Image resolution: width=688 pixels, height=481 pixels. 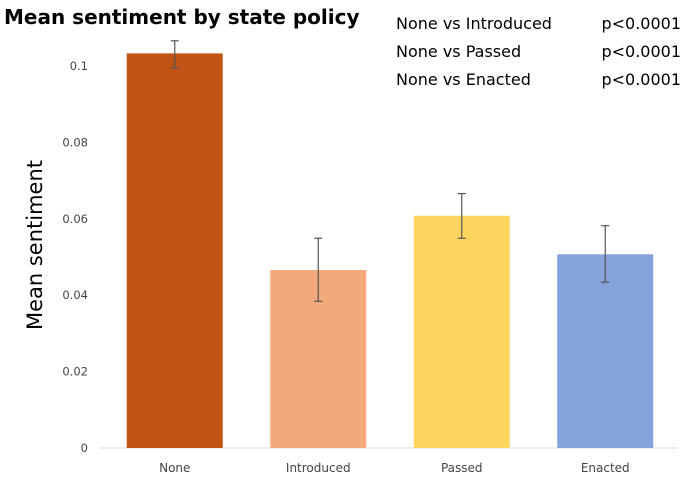 I want to click on y-tick-label: 0.06, so click(x=75, y=219).